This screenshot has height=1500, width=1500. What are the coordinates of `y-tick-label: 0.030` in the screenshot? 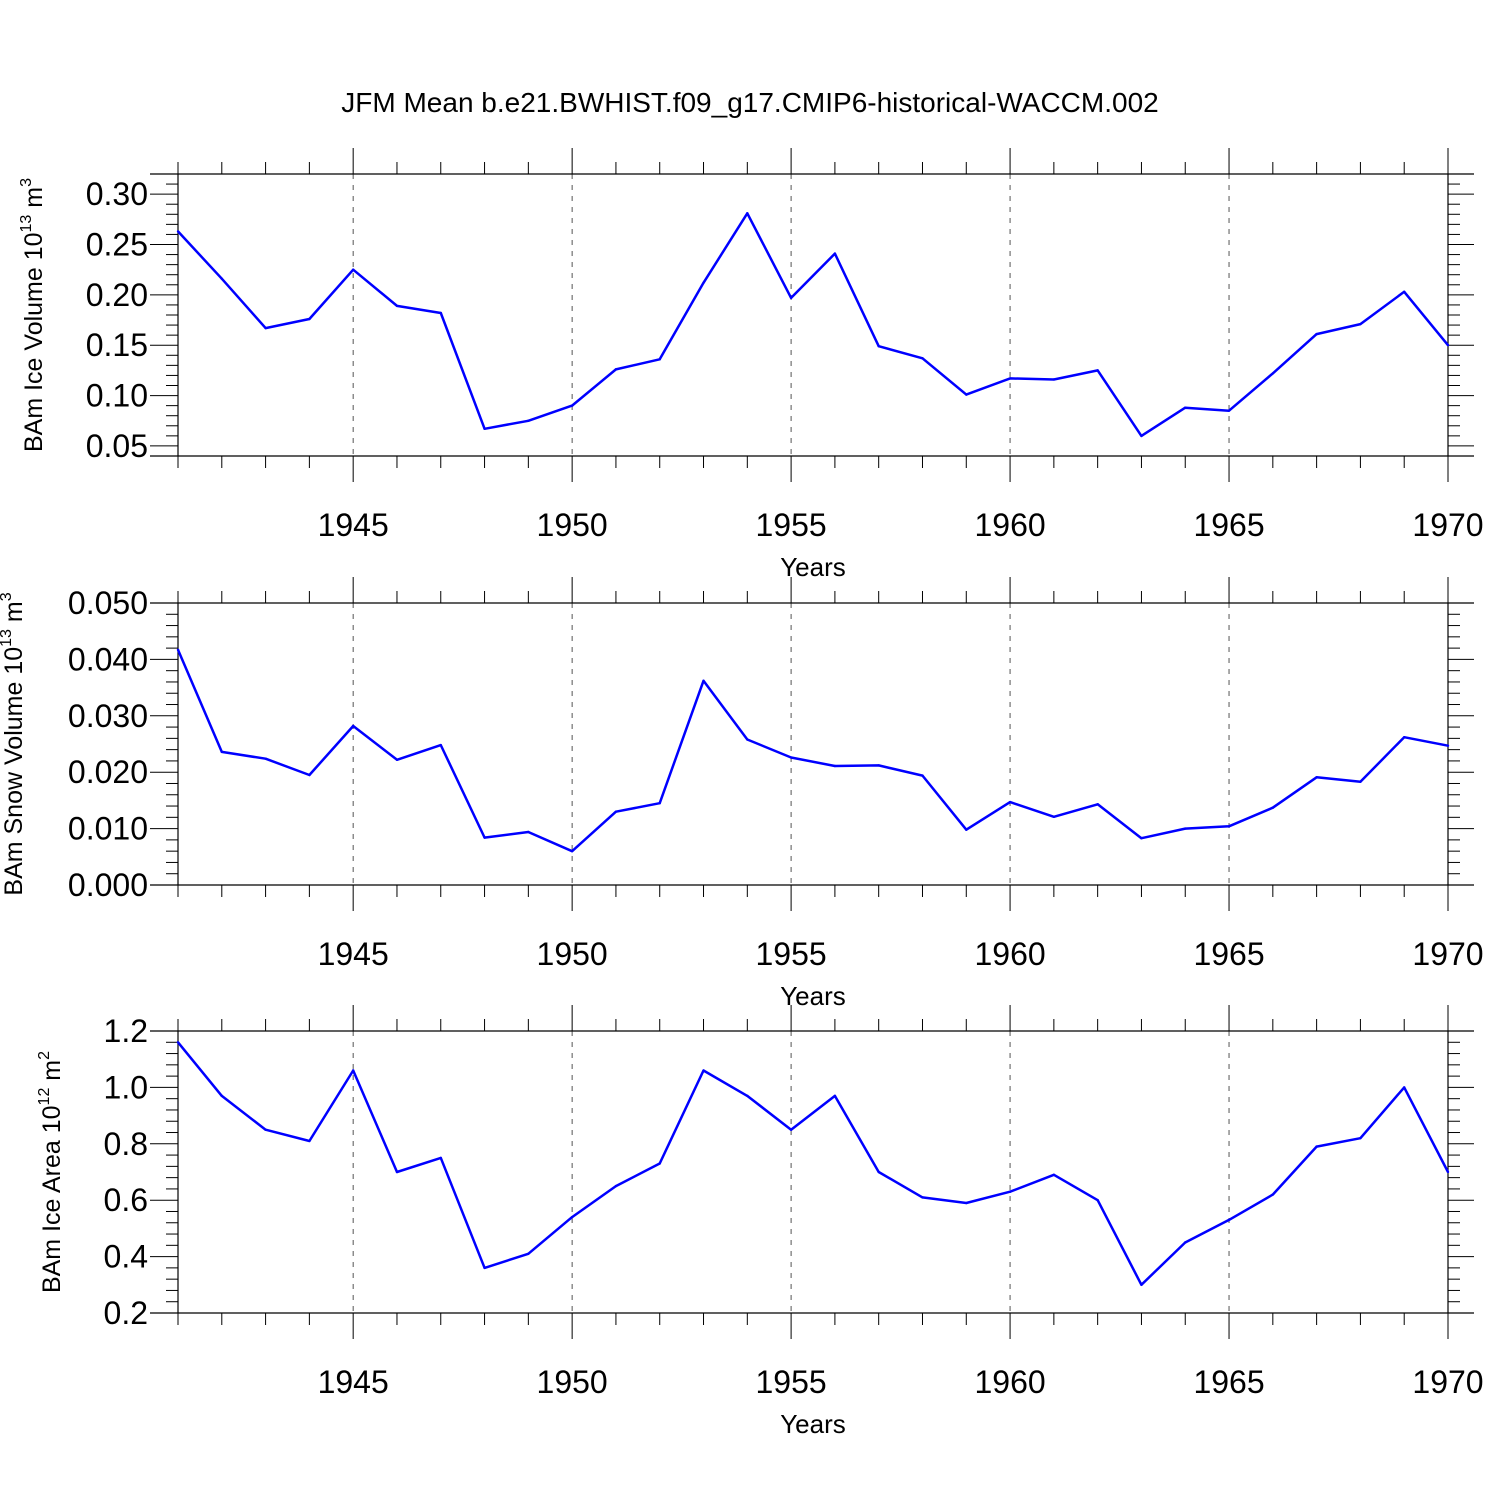 It's located at (108, 716).